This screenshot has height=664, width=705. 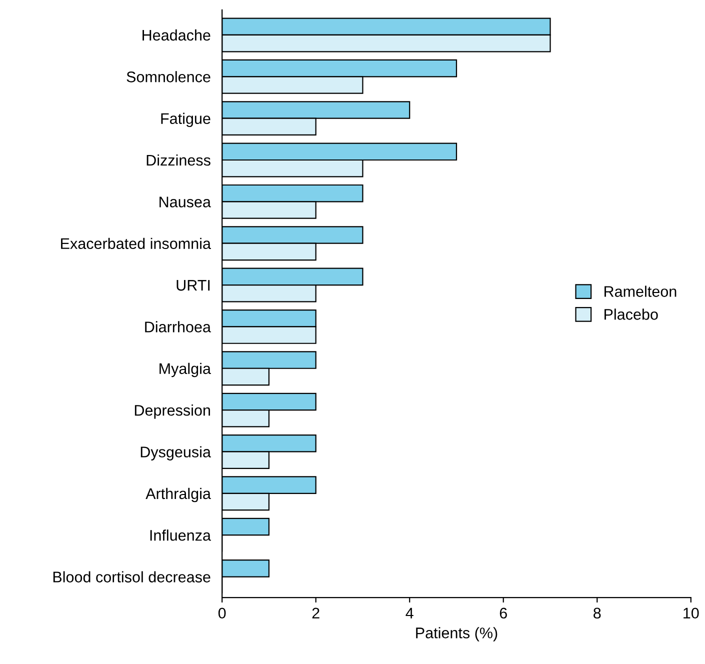 What do you see at coordinates (316, 613) in the screenshot?
I see `x-tick-label: 2` at bounding box center [316, 613].